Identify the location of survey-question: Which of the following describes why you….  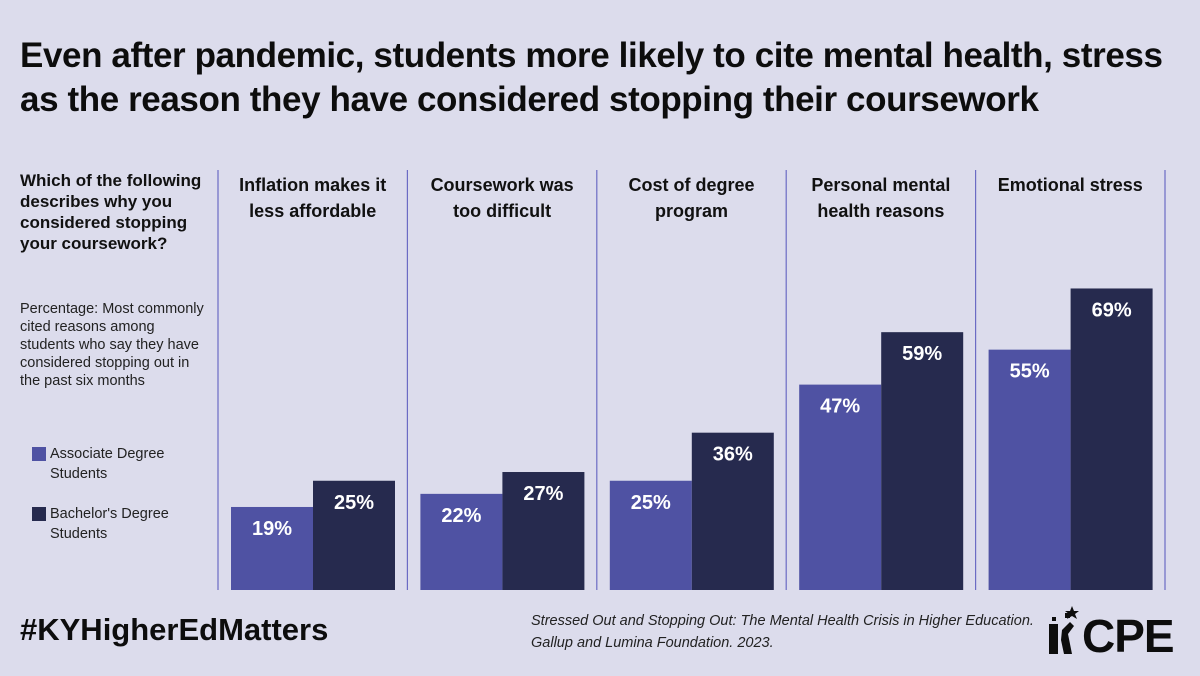
(111, 212).